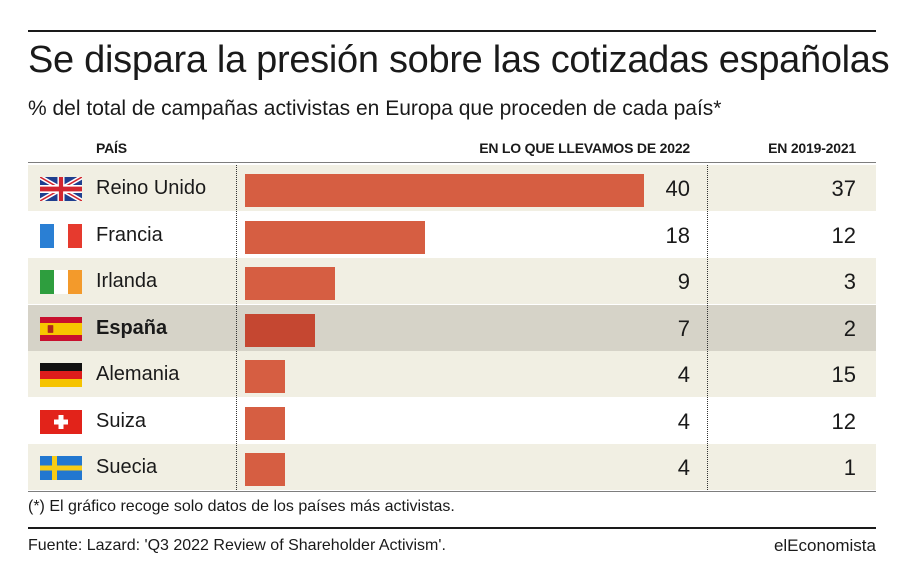 This screenshot has height=579, width=906. What do you see at coordinates (452, 281) in the screenshot?
I see `table-row: Irlanda 9 3` at bounding box center [452, 281].